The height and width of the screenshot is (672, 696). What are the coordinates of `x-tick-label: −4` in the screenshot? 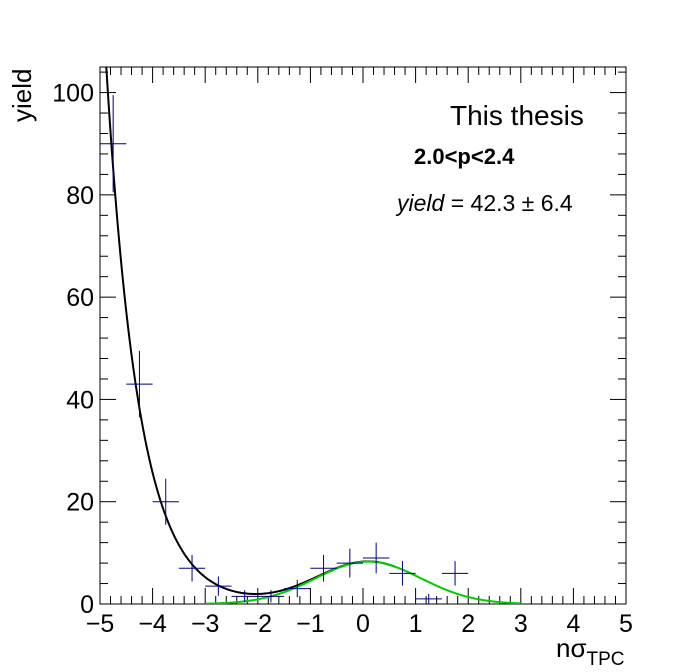 It's located at (152, 624).